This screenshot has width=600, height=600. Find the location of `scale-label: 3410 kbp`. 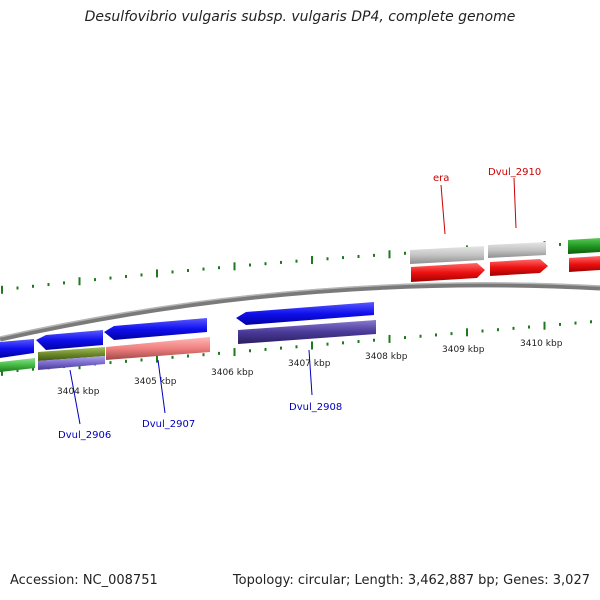

scale-label: 3410 kbp is located at coordinates (541, 344).